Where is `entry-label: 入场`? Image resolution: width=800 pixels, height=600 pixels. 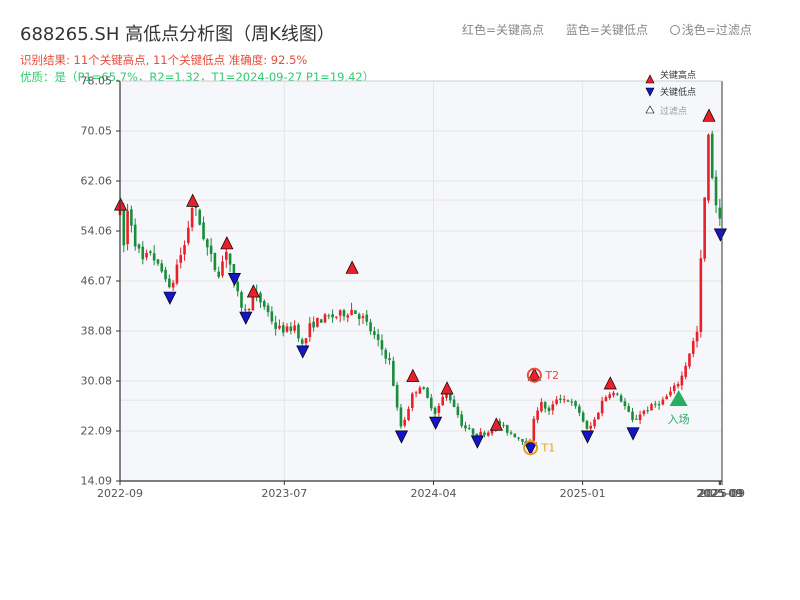 entry-label: 入场 is located at coordinates (679, 419).